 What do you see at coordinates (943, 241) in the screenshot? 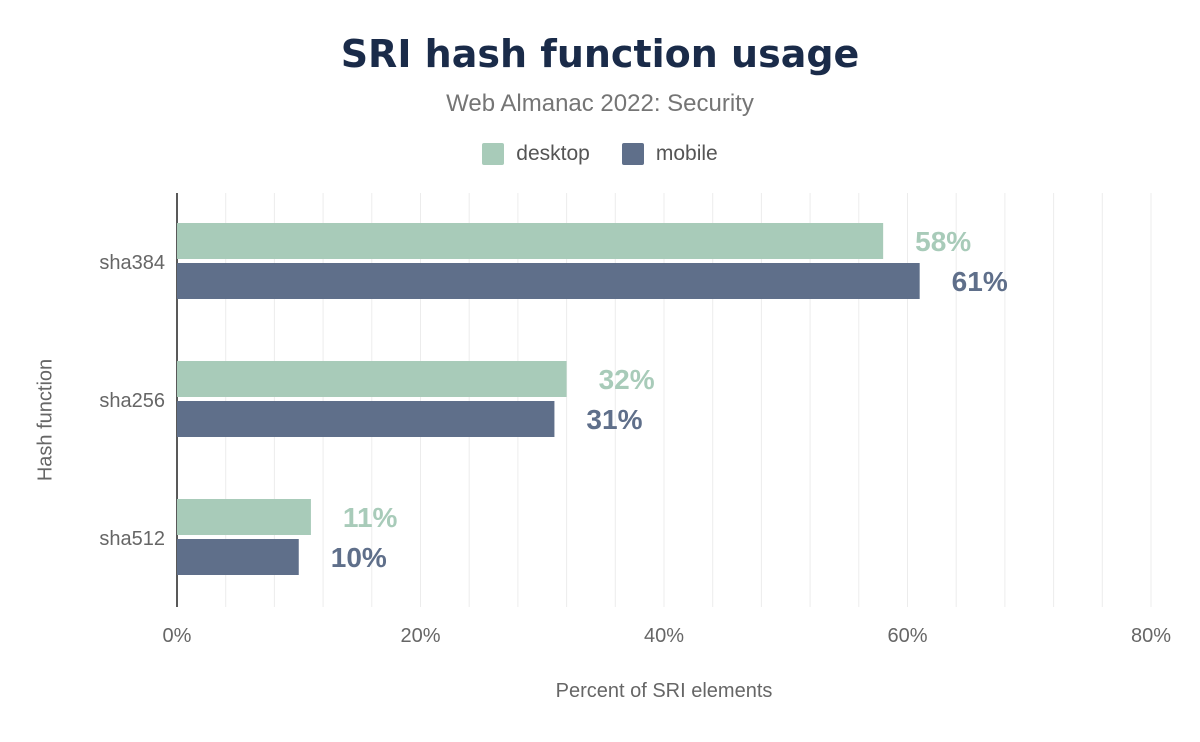
I see `data-label-desktop: 58%` at bounding box center [943, 241].